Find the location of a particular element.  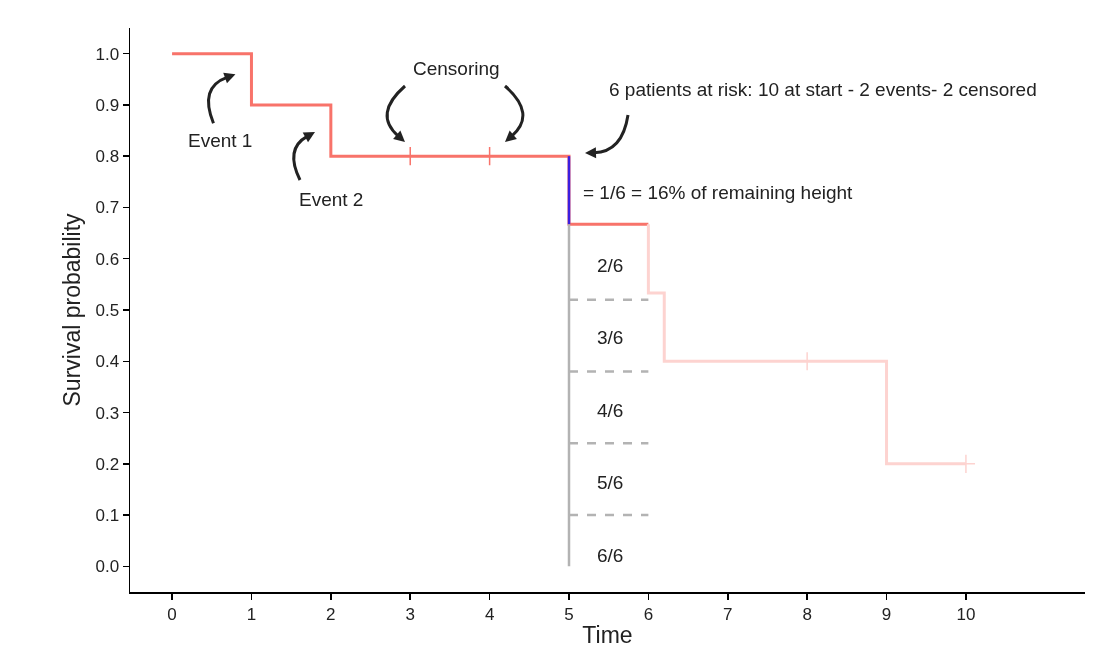

x-tick-label: 5 is located at coordinates (569, 614).